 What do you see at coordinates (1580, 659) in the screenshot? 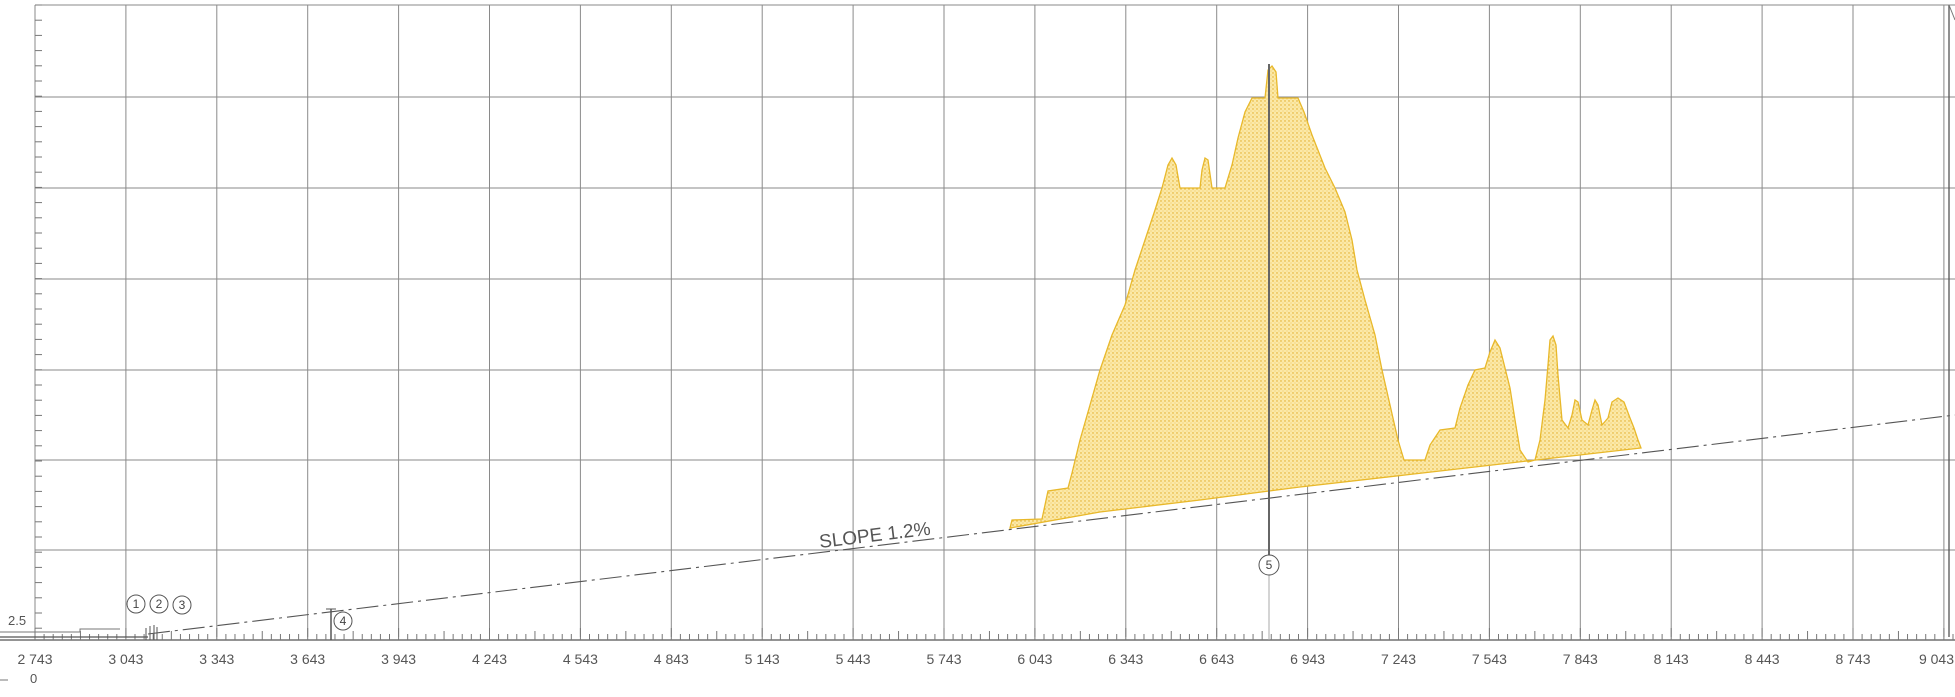
I see `x-tick-label: 7 843` at bounding box center [1580, 659].